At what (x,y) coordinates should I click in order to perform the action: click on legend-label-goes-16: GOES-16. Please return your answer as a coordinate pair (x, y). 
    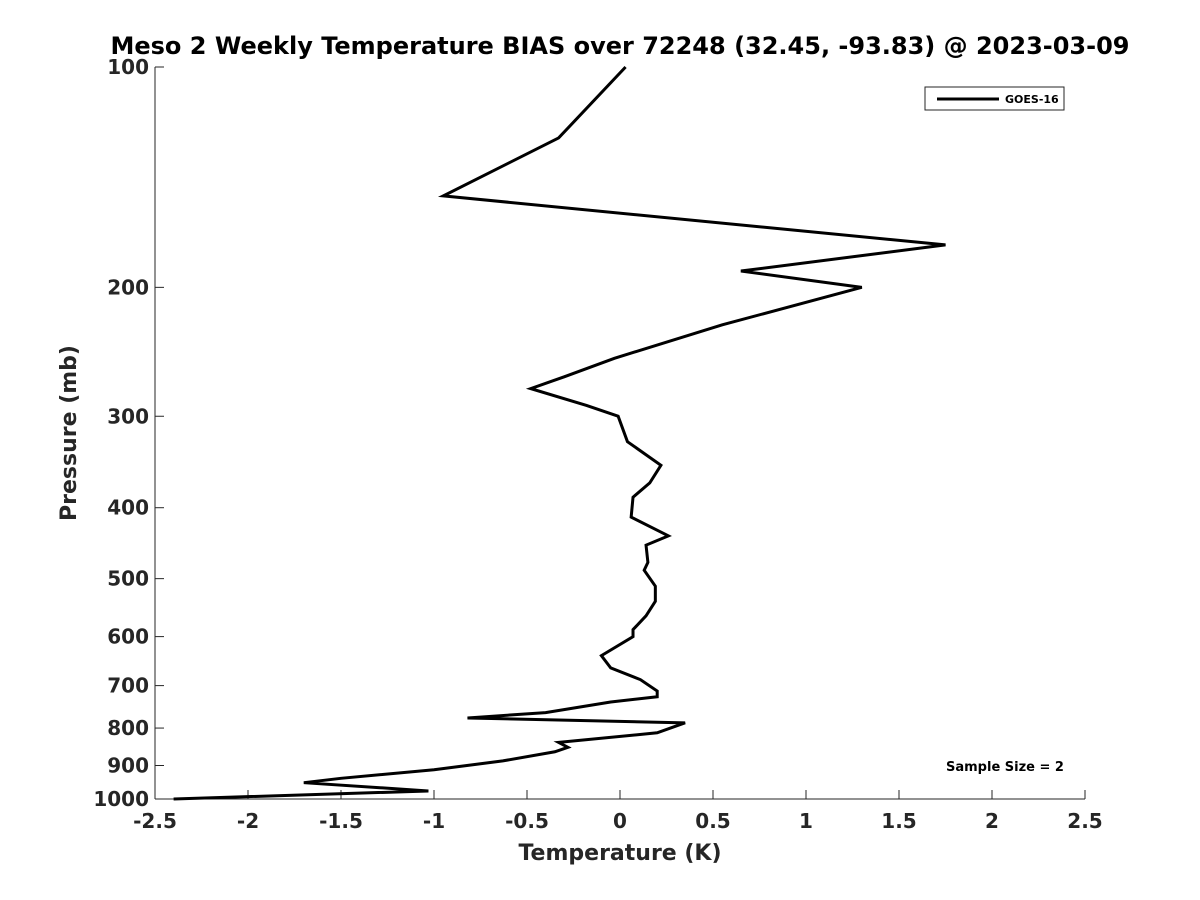
    Looking at the image, I should click on (1032, 99).